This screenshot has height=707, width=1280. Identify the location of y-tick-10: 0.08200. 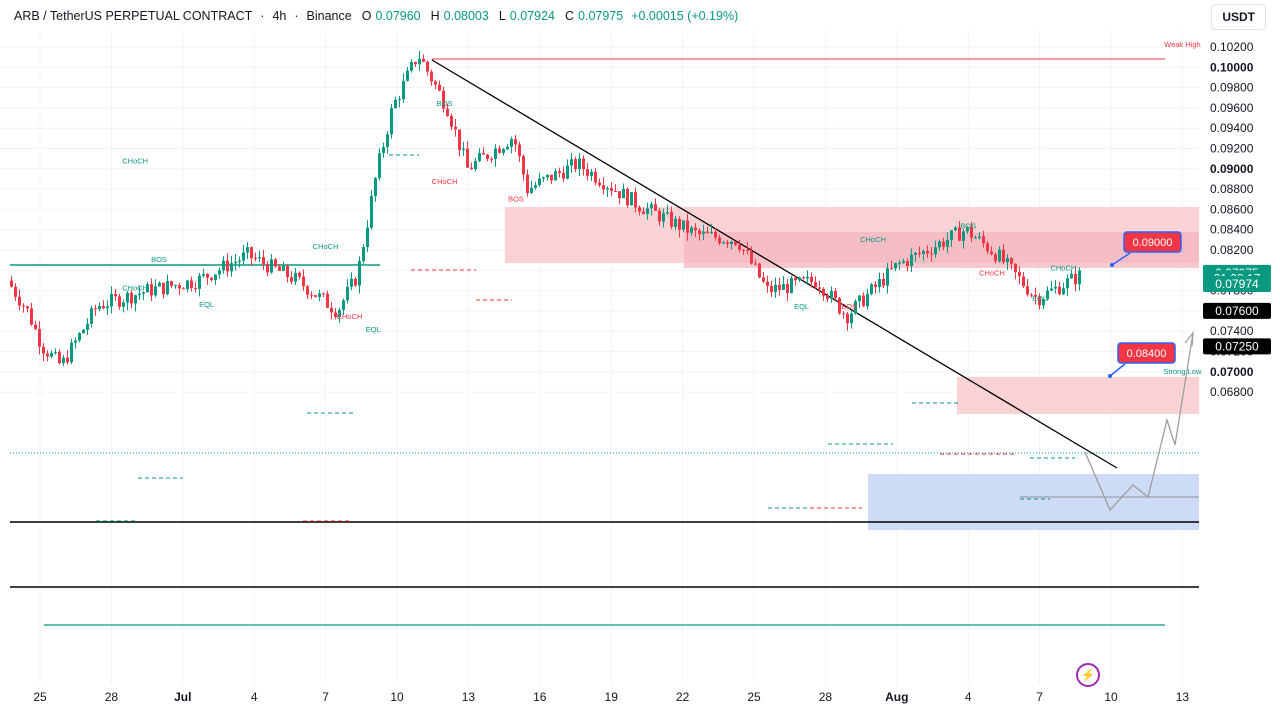
(1232, 250).